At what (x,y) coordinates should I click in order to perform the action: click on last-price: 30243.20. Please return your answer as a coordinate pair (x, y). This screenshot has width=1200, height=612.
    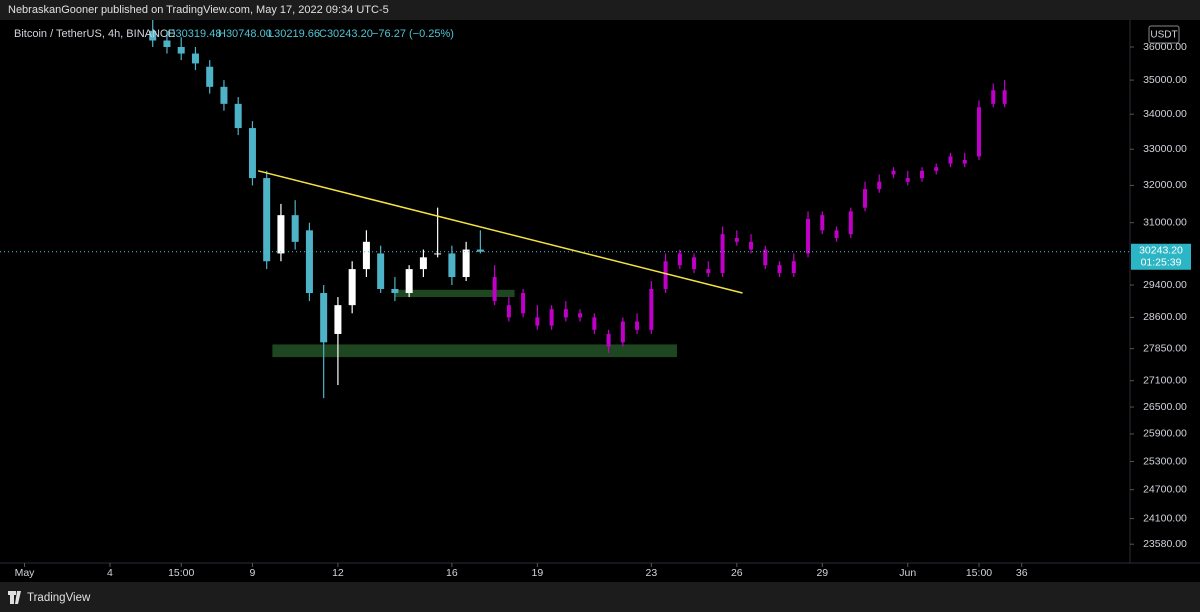
    Looking at the image, I should click on (1161, 251).